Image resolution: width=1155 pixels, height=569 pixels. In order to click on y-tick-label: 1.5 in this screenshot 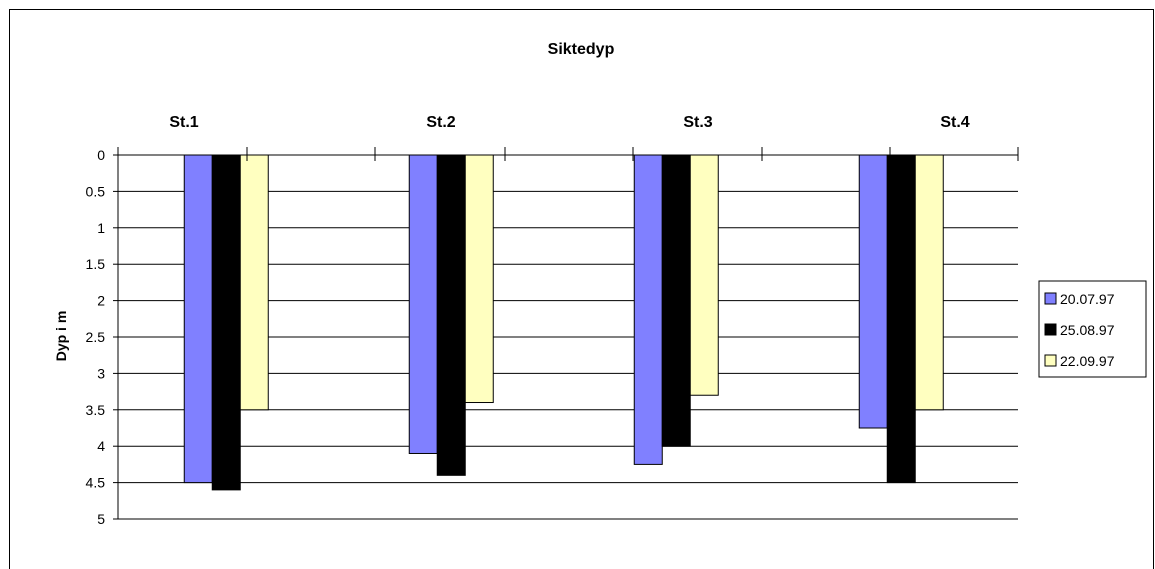, I will do `click(96, 264)`.